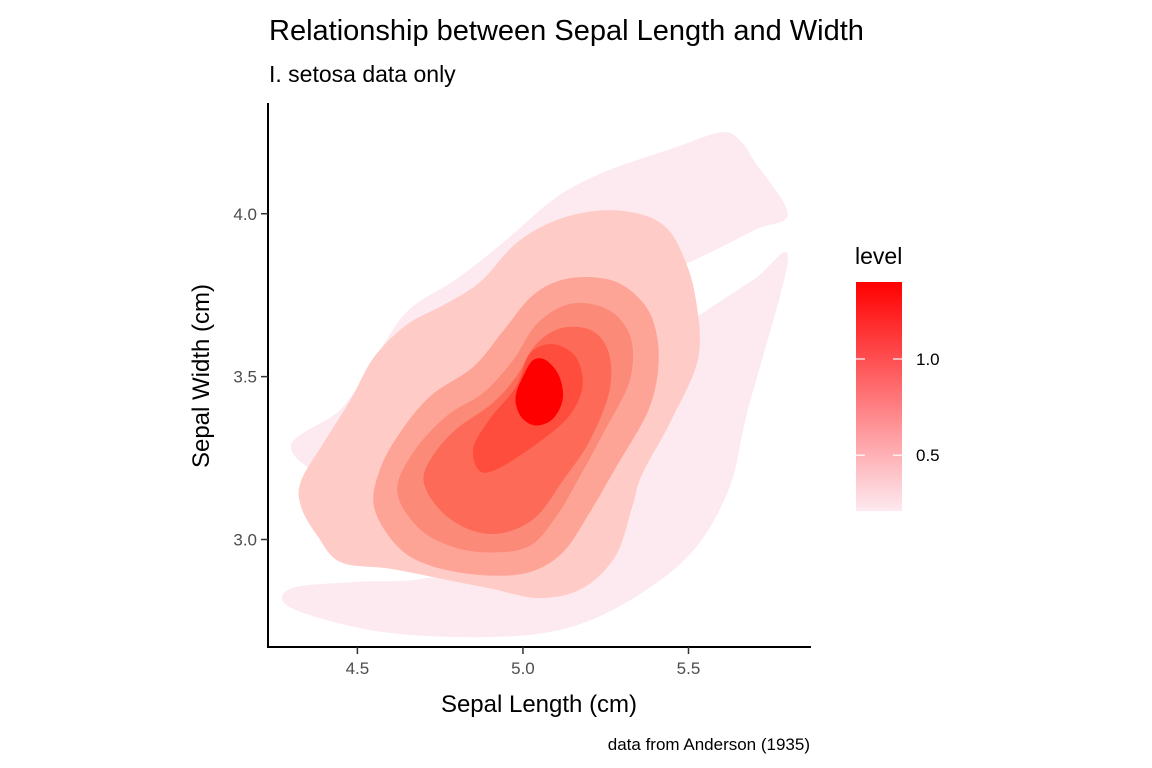  I want to click on chart-subtitle: I. setosa data only, so click(362, 74).